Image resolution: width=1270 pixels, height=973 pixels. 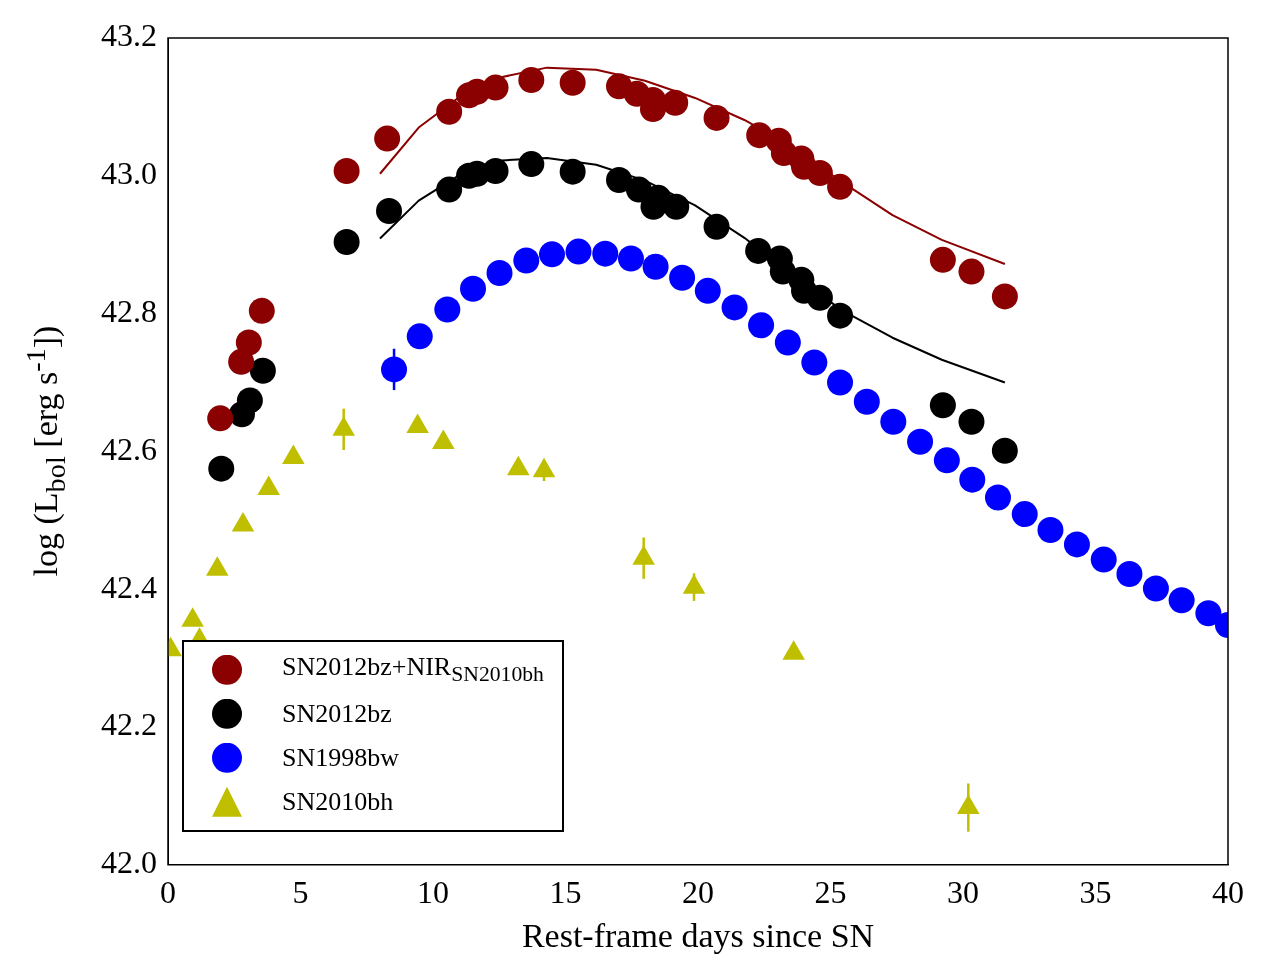 What do you see at coordinates (698, 892) in the screenshot?
I see `x-tick-label: 20` at bounding box center [698, 892].